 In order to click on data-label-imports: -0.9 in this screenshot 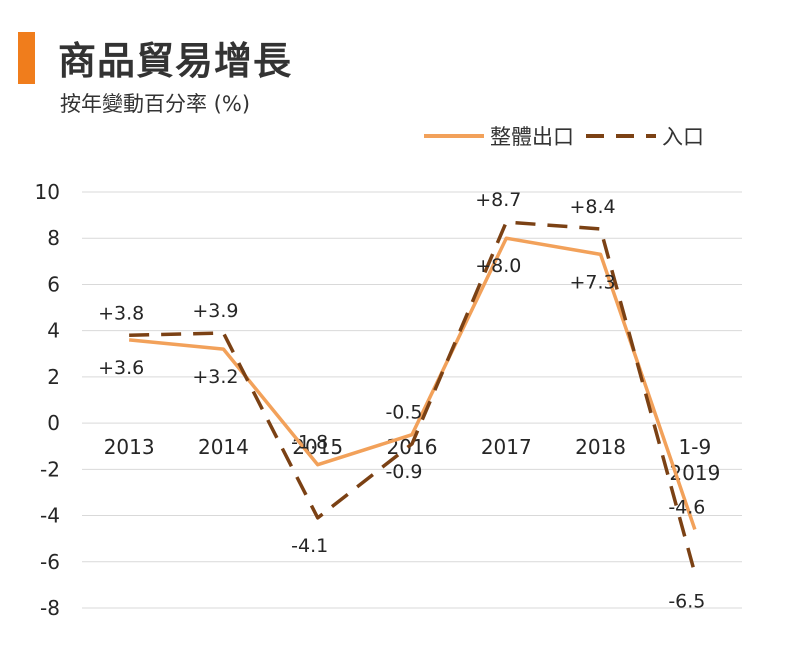, I will do `click(403, 472)`.